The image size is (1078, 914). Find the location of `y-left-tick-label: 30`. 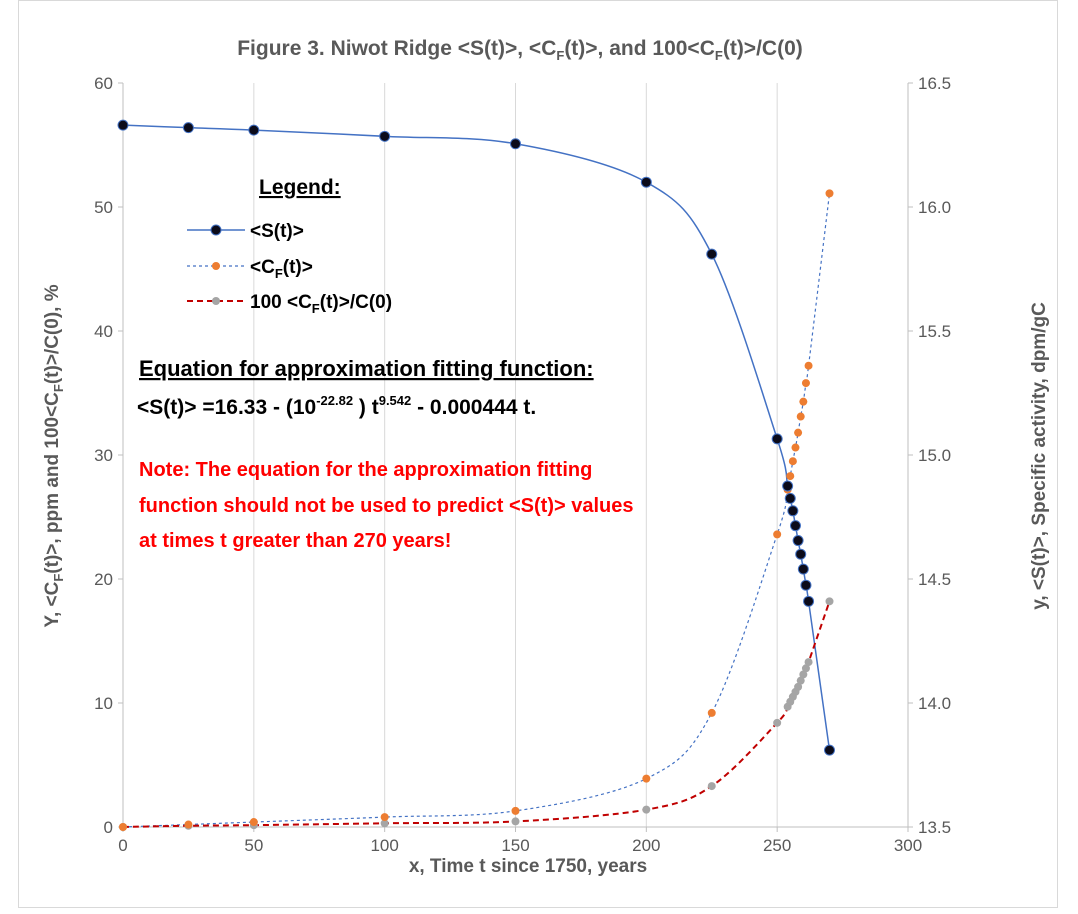

y-left-tick-label: 30 is located at coordinates (103, 455).